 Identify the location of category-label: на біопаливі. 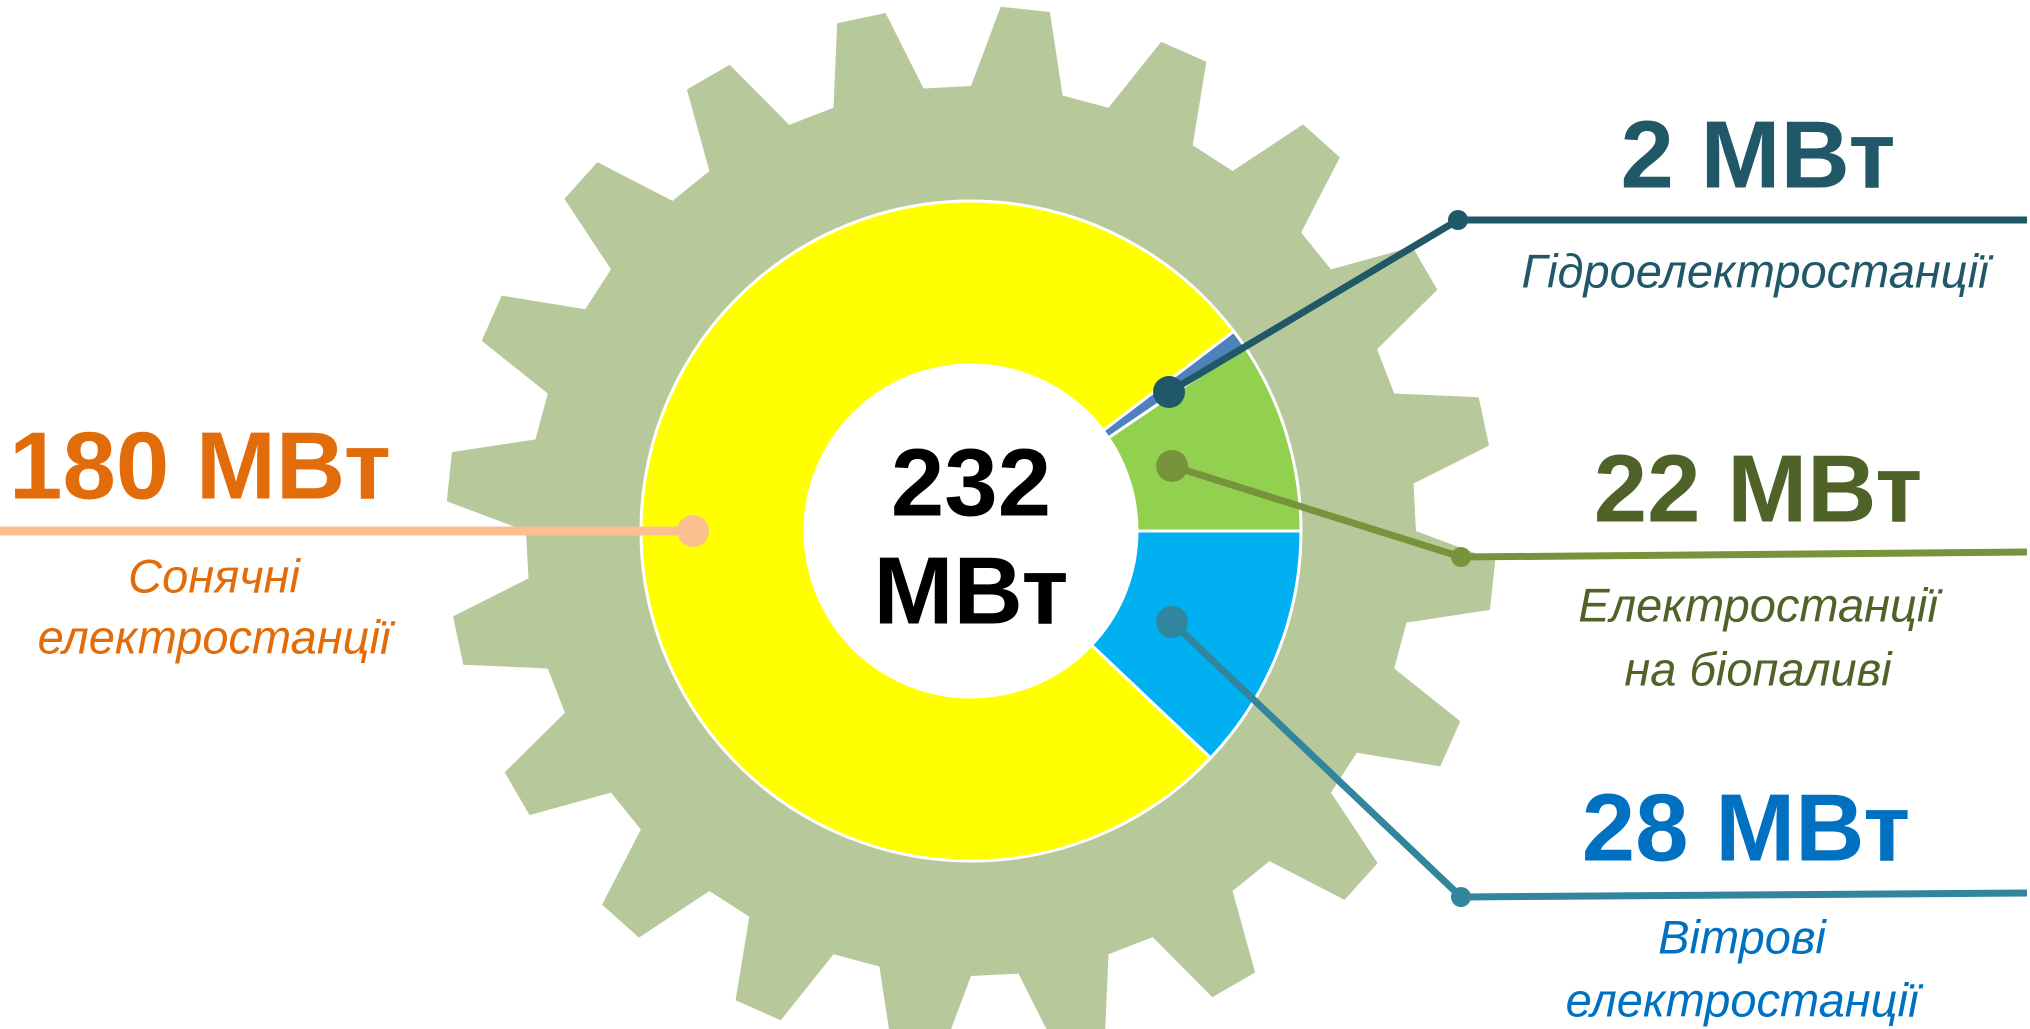
(1758, 668).